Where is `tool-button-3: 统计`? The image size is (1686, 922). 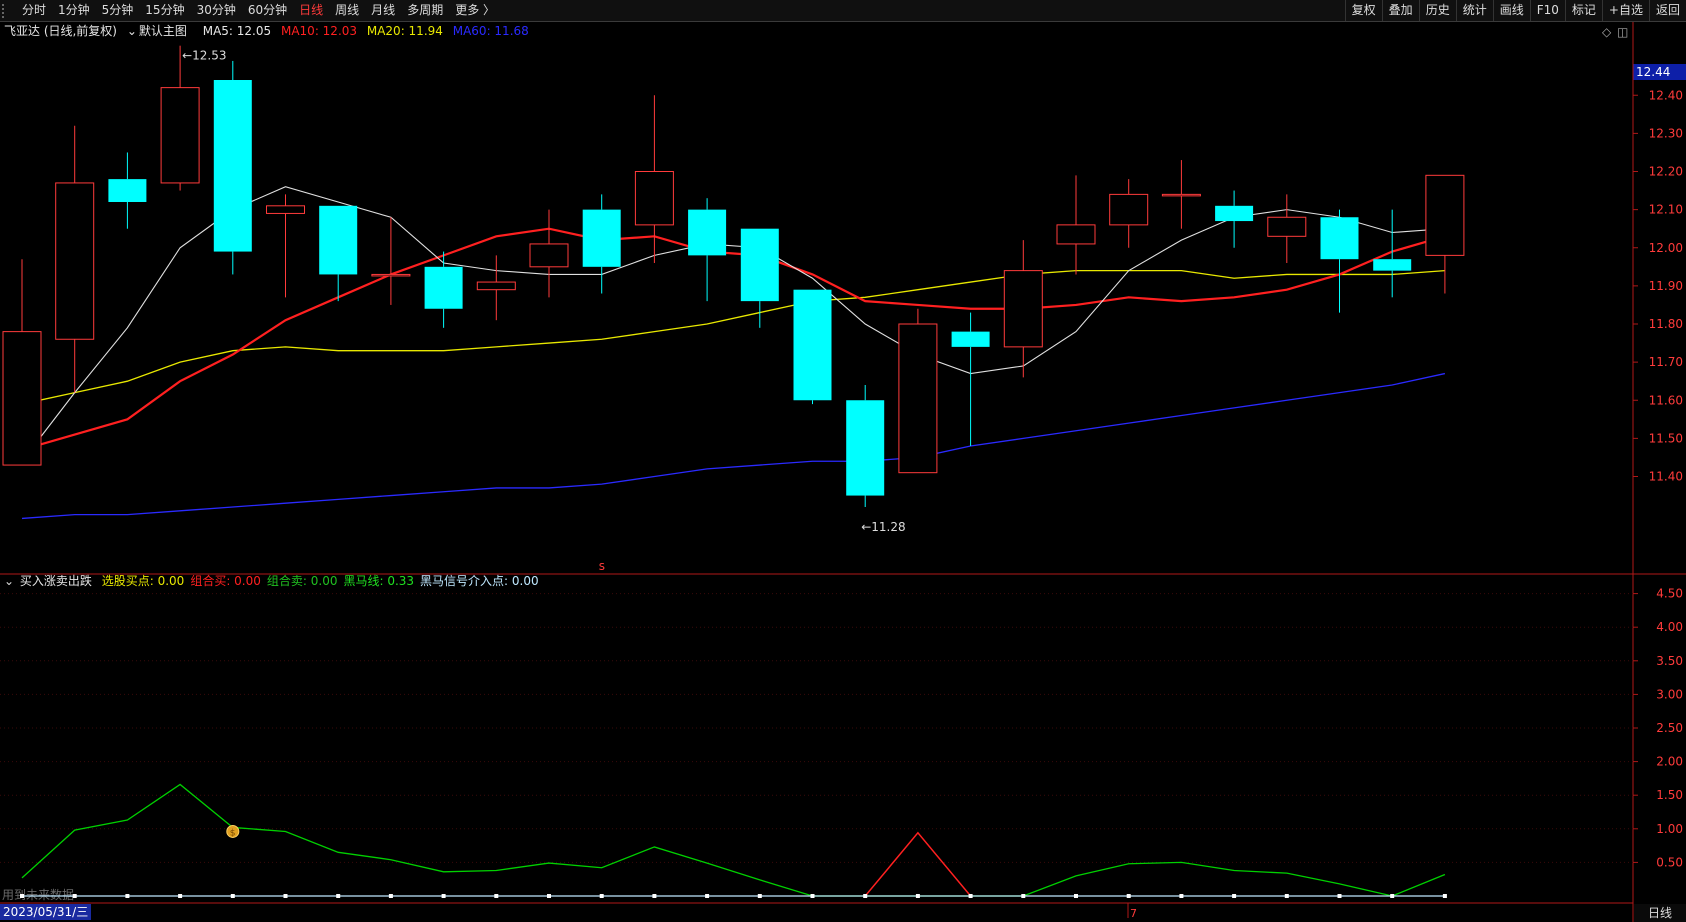 tool-button-3: 统计 is located at coordinates (1474, 10).